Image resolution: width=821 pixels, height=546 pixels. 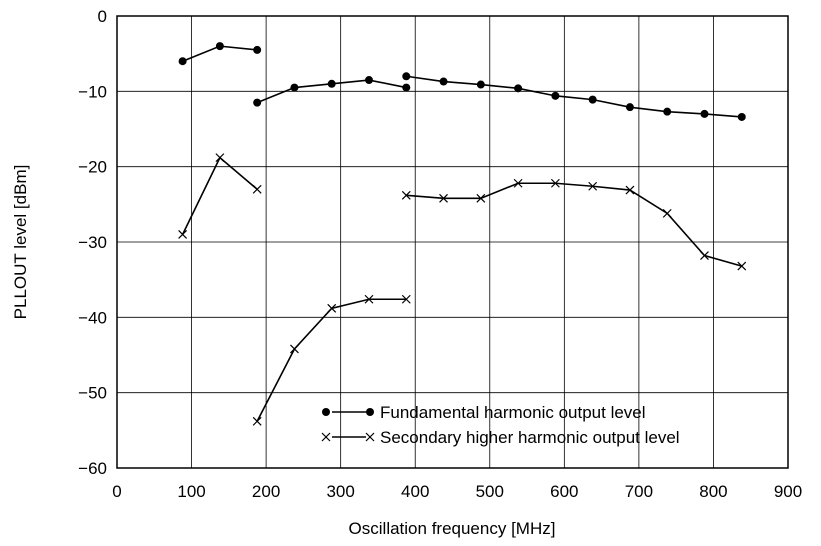 I want to click on x-tick-label: 300, so click(x=340, y=491).